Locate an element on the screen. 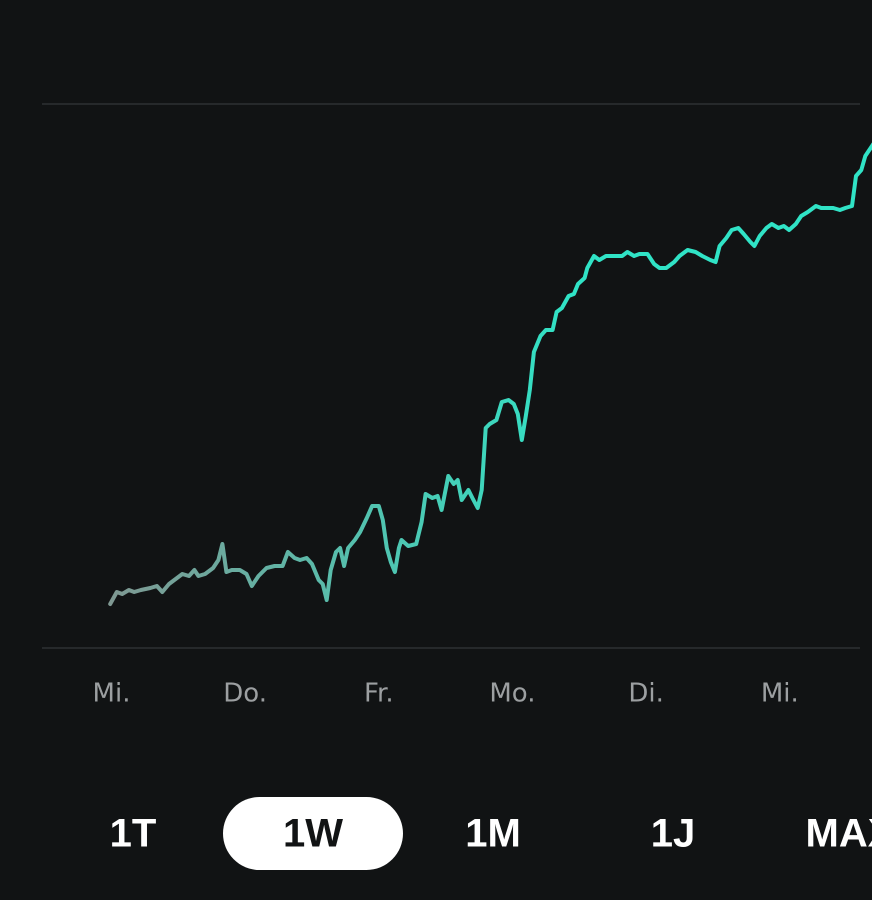 This screenshot has height=900, width=872. timeframe-button: MAX is located at coordinates (839, 834).